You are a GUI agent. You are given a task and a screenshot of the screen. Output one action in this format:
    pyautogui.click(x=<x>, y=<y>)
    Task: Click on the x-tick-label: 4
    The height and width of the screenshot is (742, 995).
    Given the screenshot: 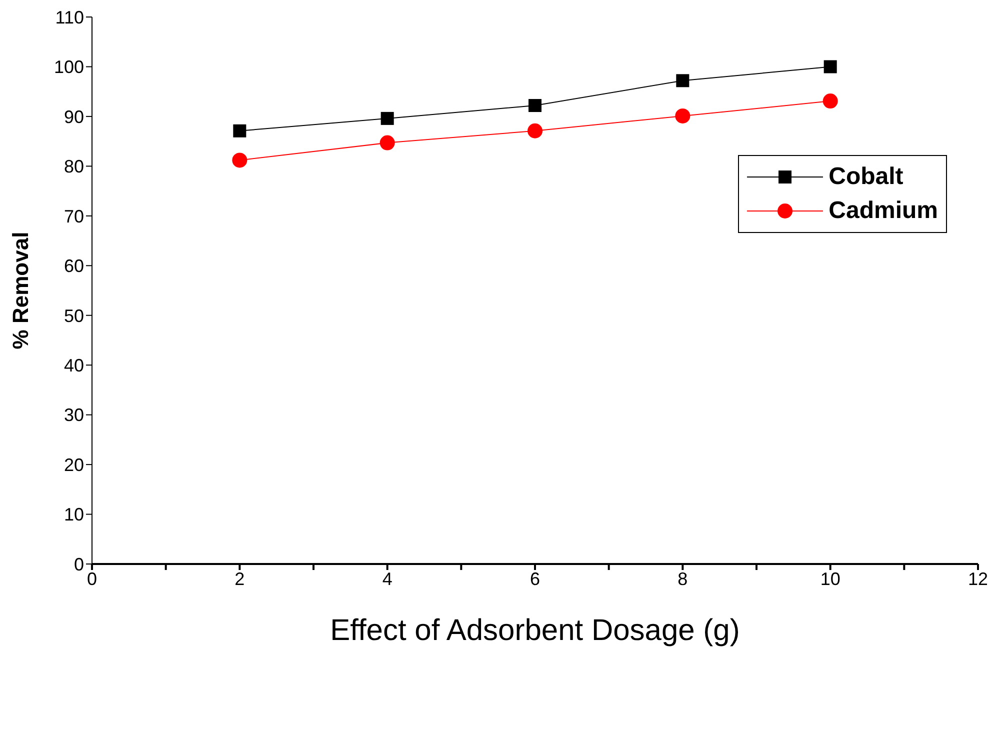 What is the action you would take?
    pyautogui.click(x=387, y=578)
    